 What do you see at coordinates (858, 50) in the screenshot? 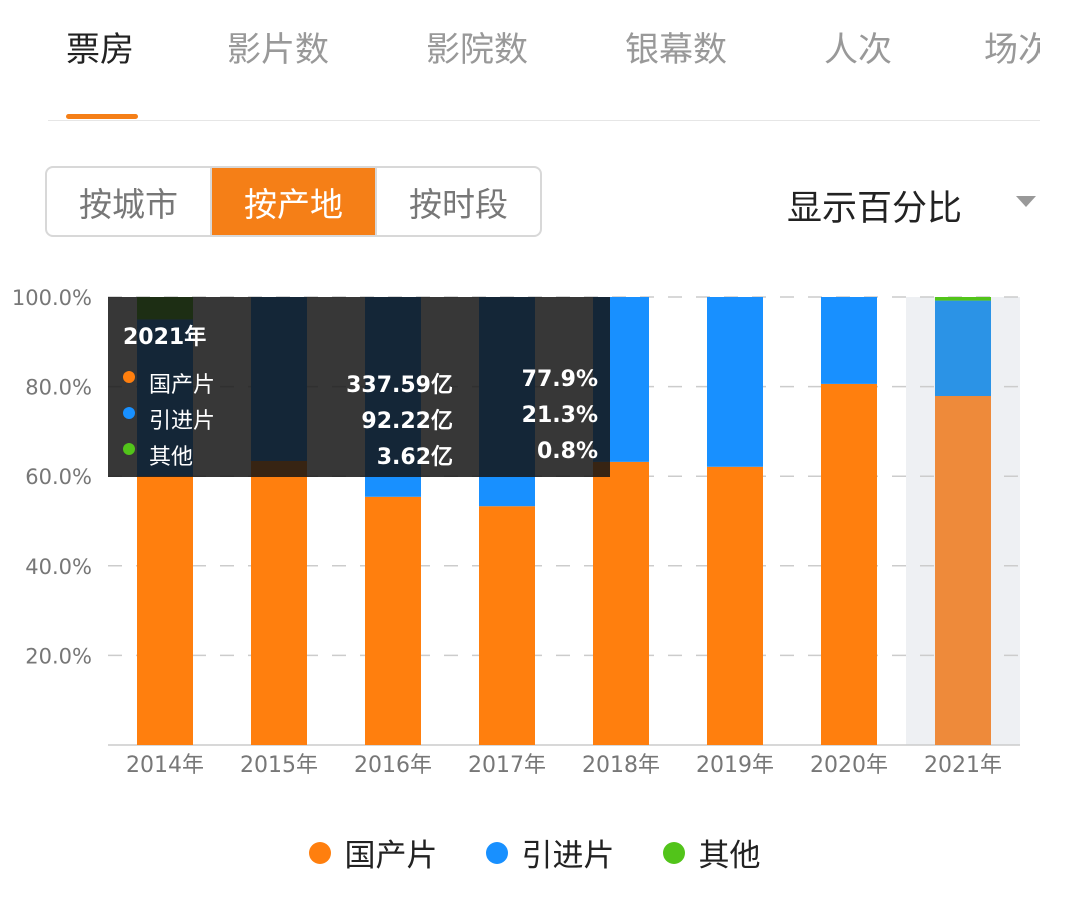
I see `tab-attendance: 人次` at bounding box center [858, 50].